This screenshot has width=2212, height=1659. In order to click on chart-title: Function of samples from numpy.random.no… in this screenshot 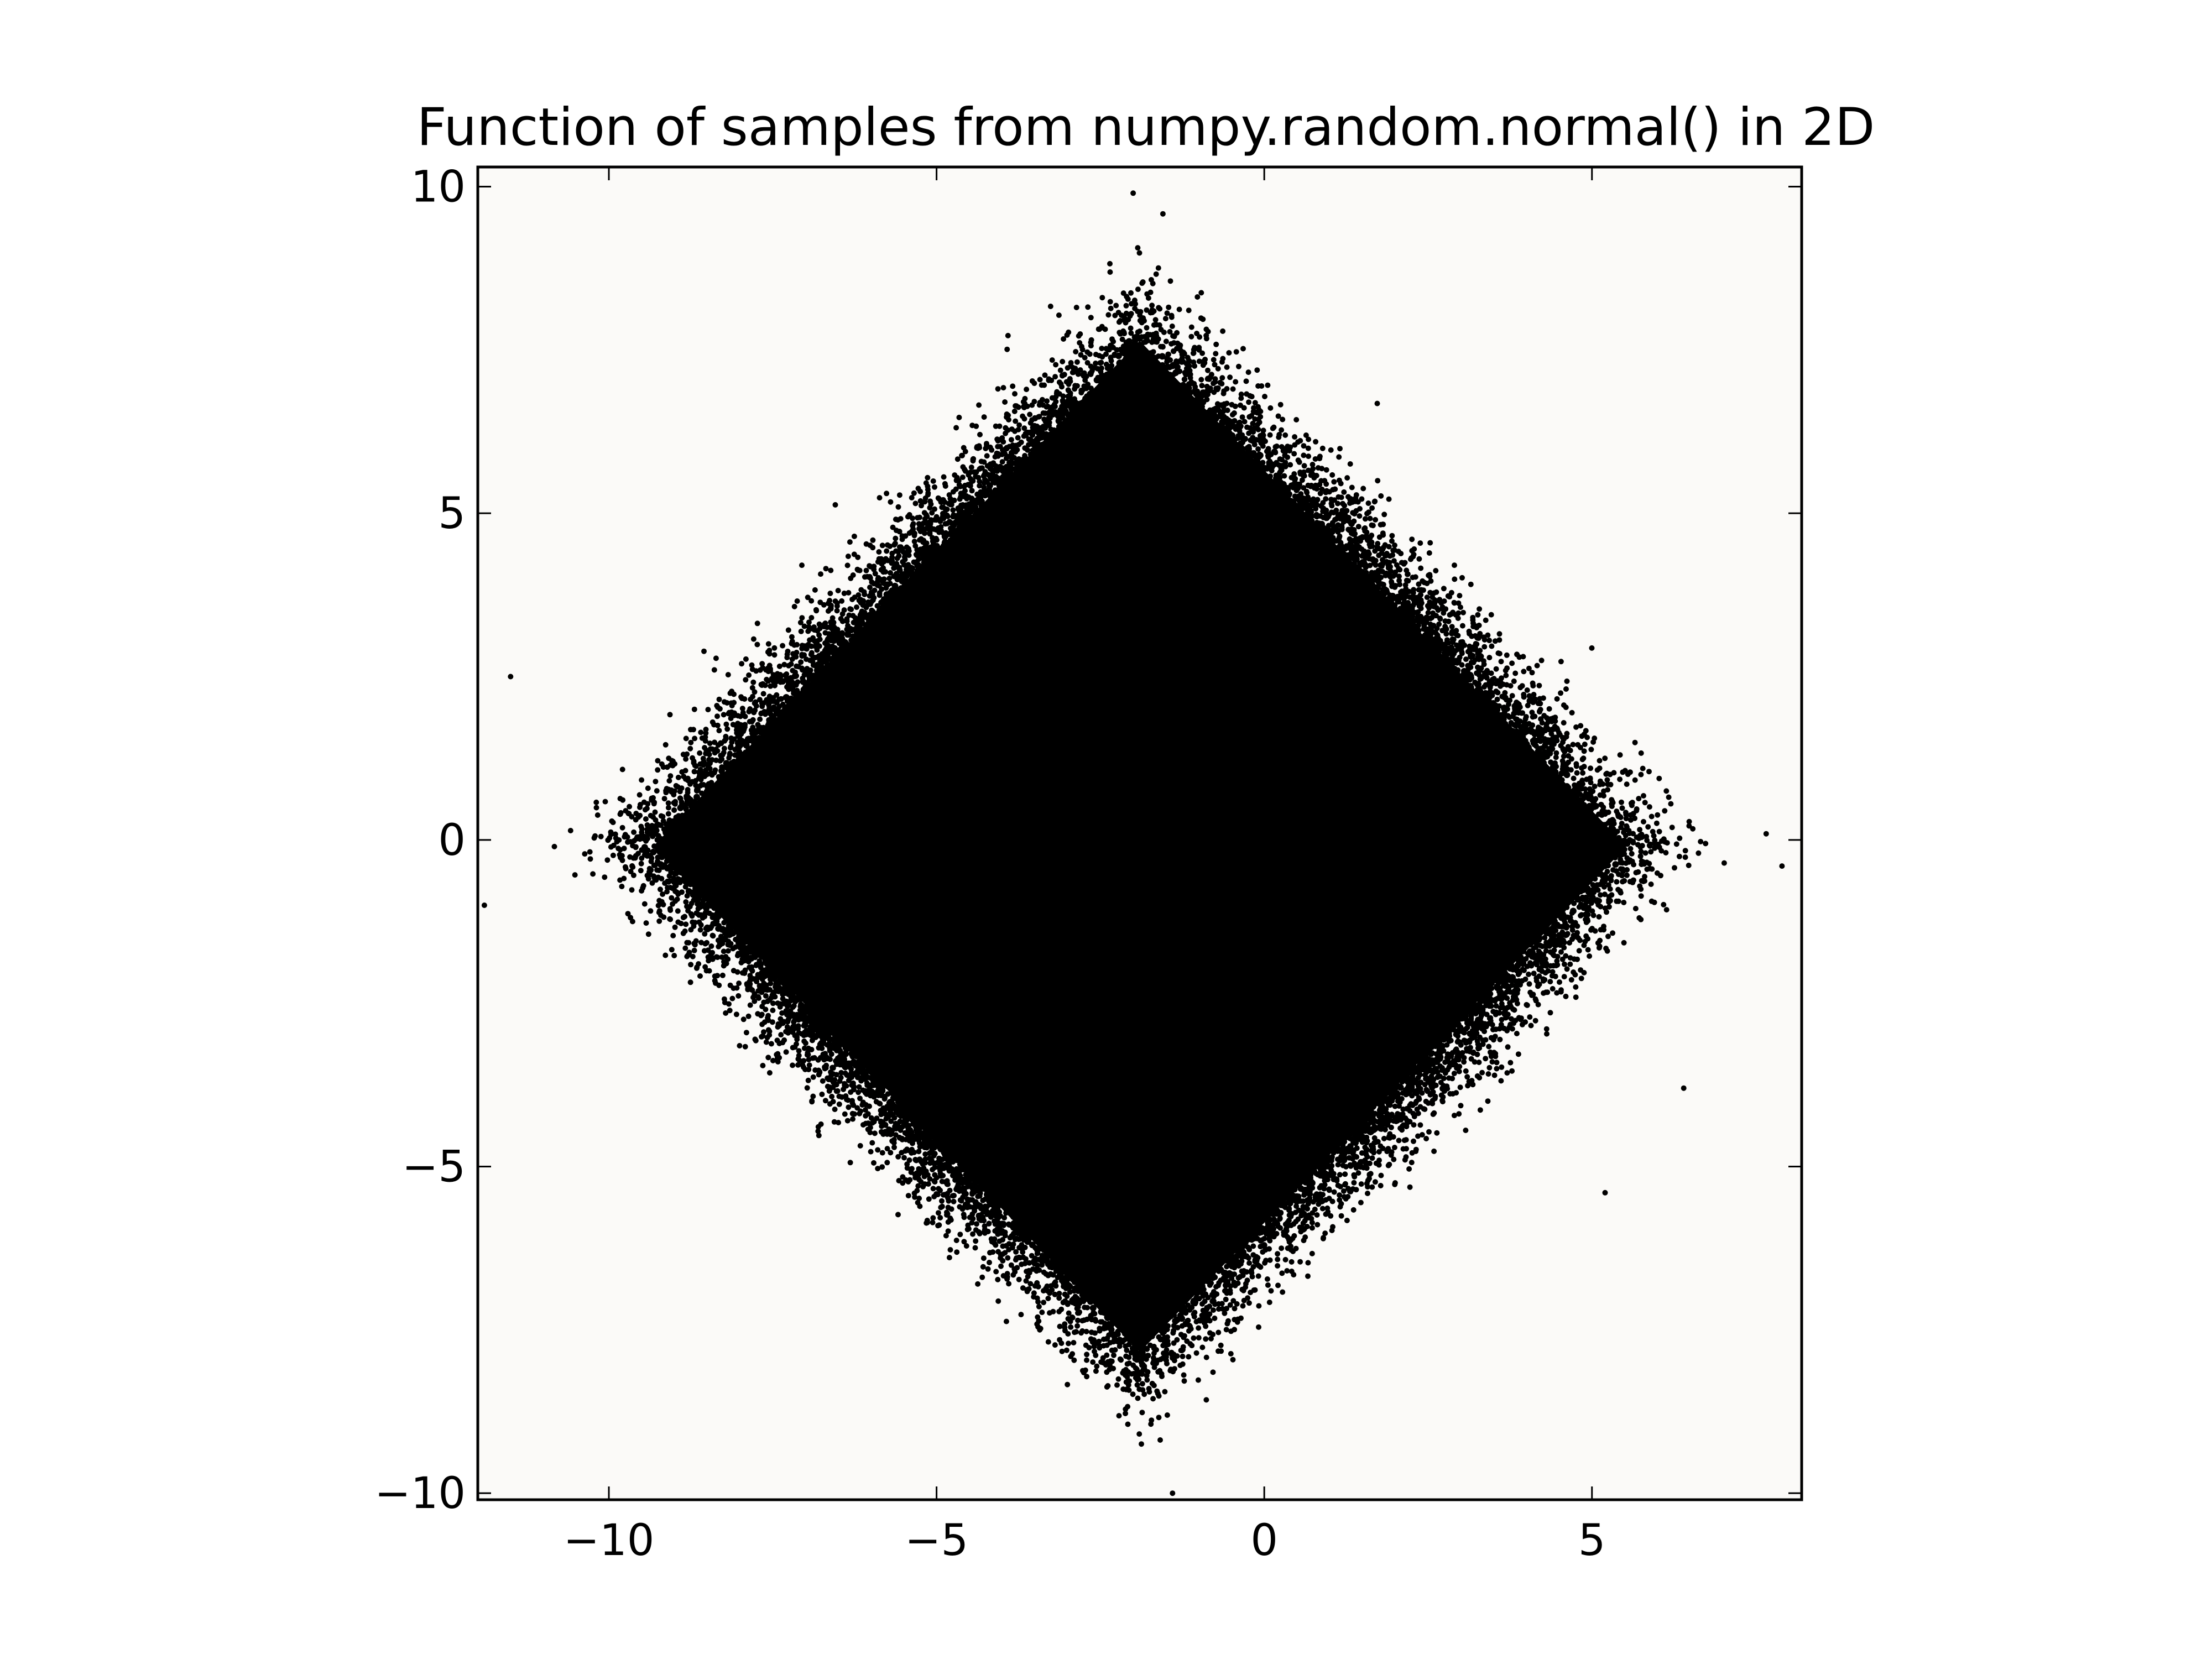, I will do `click(1146, 128)`.